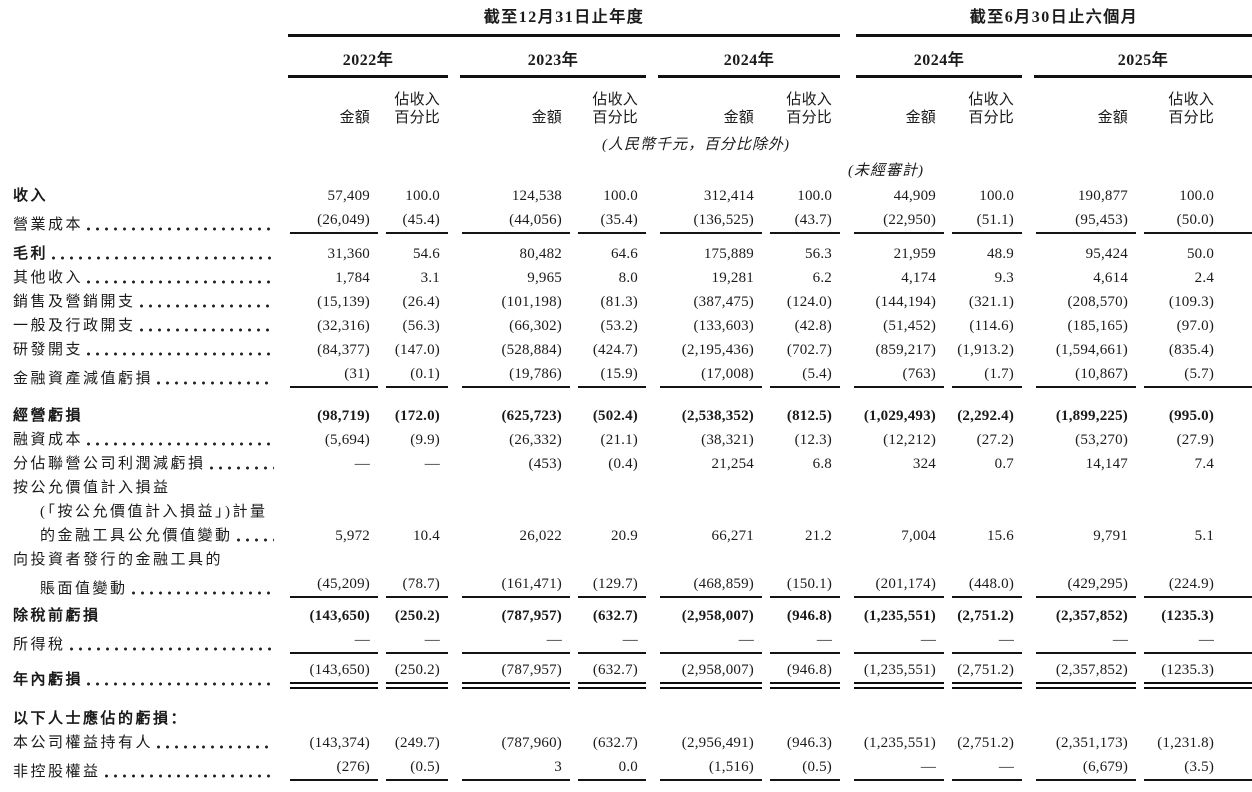 Image resolution: width=1252 pixels, height=792 pixels. Describe the element at coordinates (426, 254) in the screenshot. I see `pct-cell: 54.6` at that location.